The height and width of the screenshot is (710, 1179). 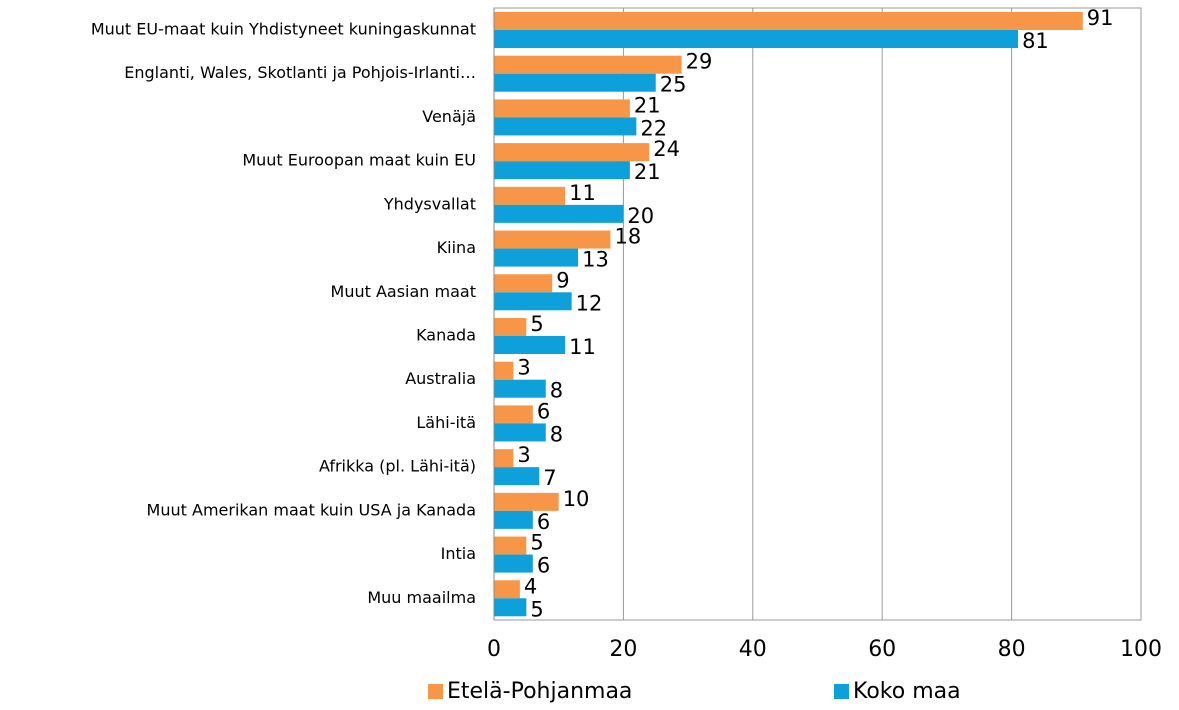 What do you see at coordinates (446, 335) in the screenshot?
I see `y-tick-label: Kanada` at bounding box center [446, 335].